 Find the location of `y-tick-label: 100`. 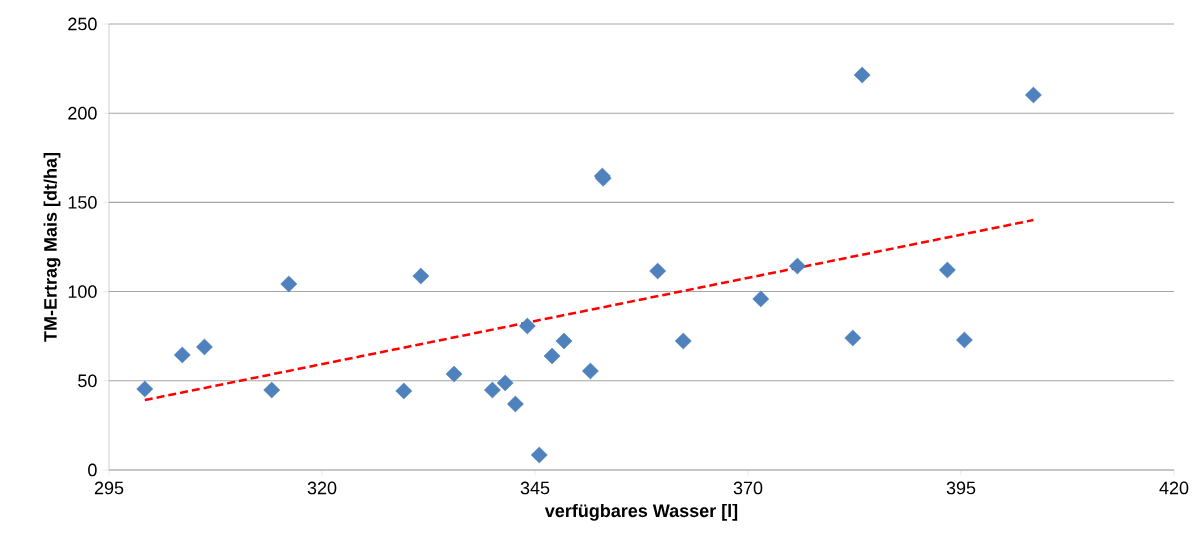

y-tick-label: 100 is located at coordinates (82, 291).